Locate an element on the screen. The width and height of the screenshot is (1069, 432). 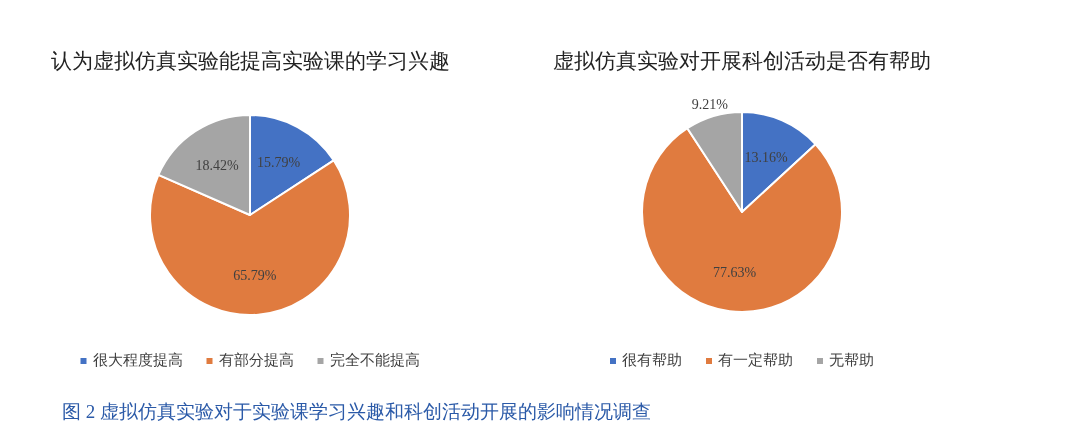
data-label: 9.21% is located at coordinates (710, 104).